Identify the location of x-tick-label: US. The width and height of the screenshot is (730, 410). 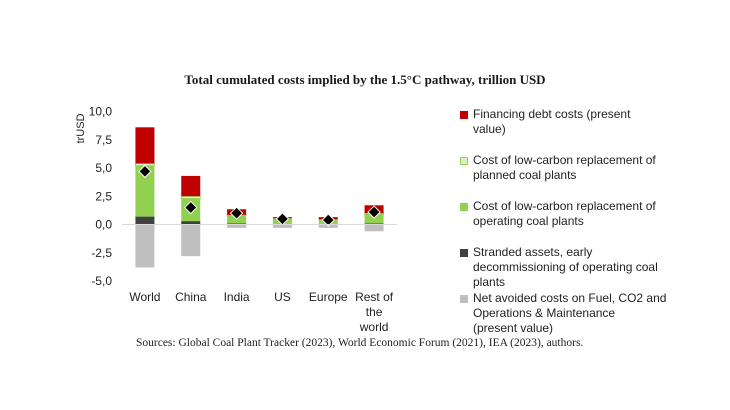
(282, 297).